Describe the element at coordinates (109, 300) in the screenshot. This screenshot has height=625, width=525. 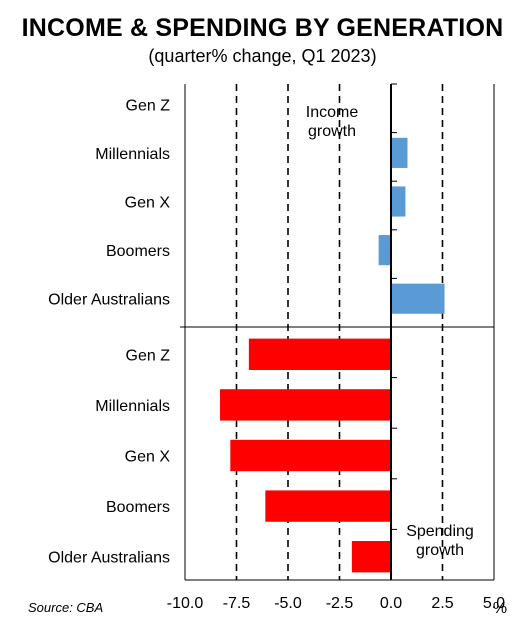
I see `category-label-income-4: Older Australians` at that location.